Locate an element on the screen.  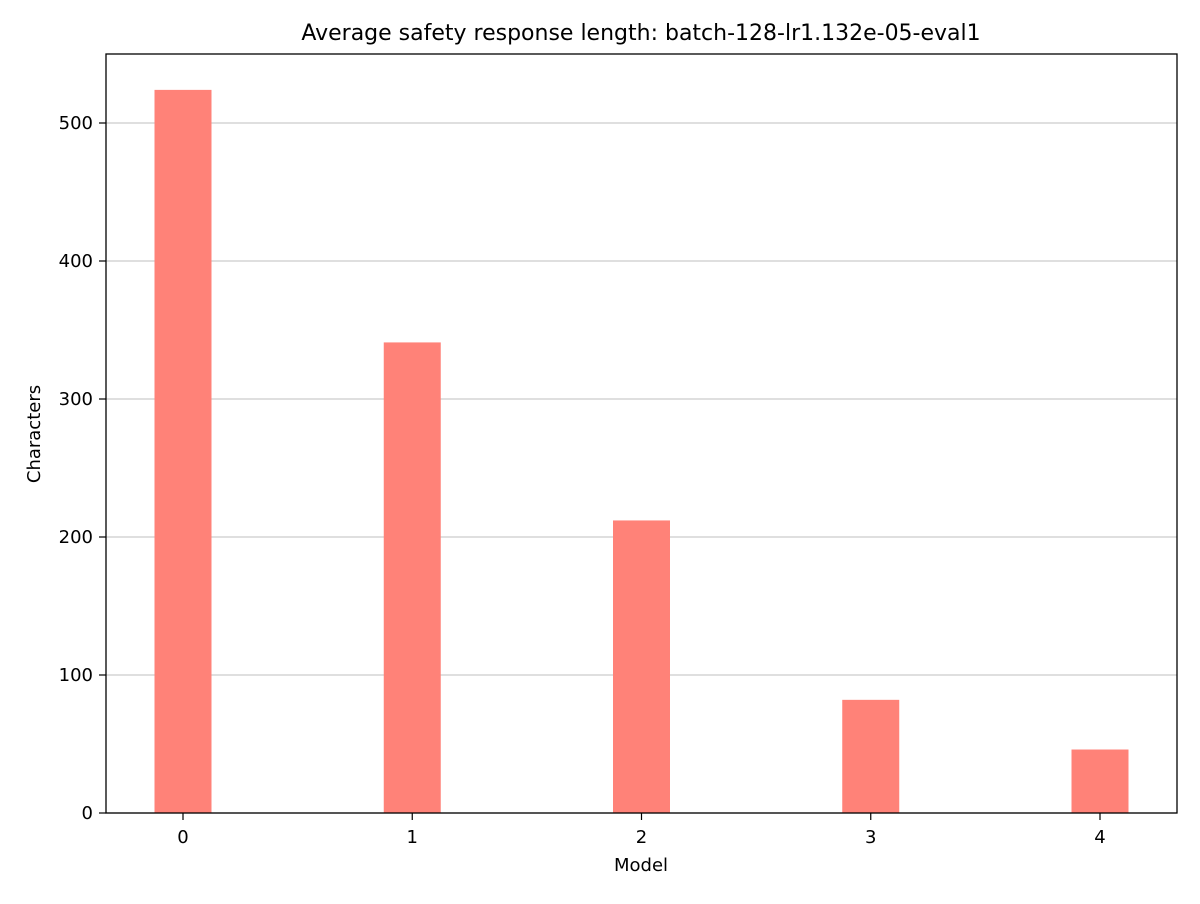
y-tick-label-300: 300 is located at coordinates (76, 399).